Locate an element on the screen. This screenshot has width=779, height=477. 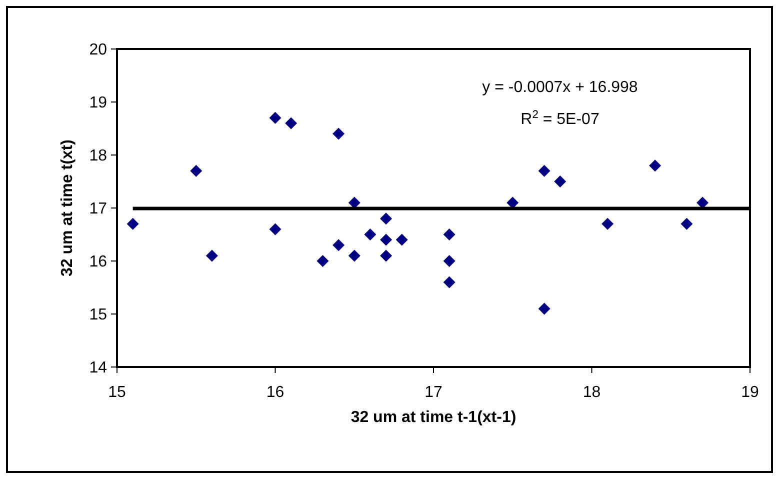
x-tick-label: 15 is located at coordinates (117, 392).